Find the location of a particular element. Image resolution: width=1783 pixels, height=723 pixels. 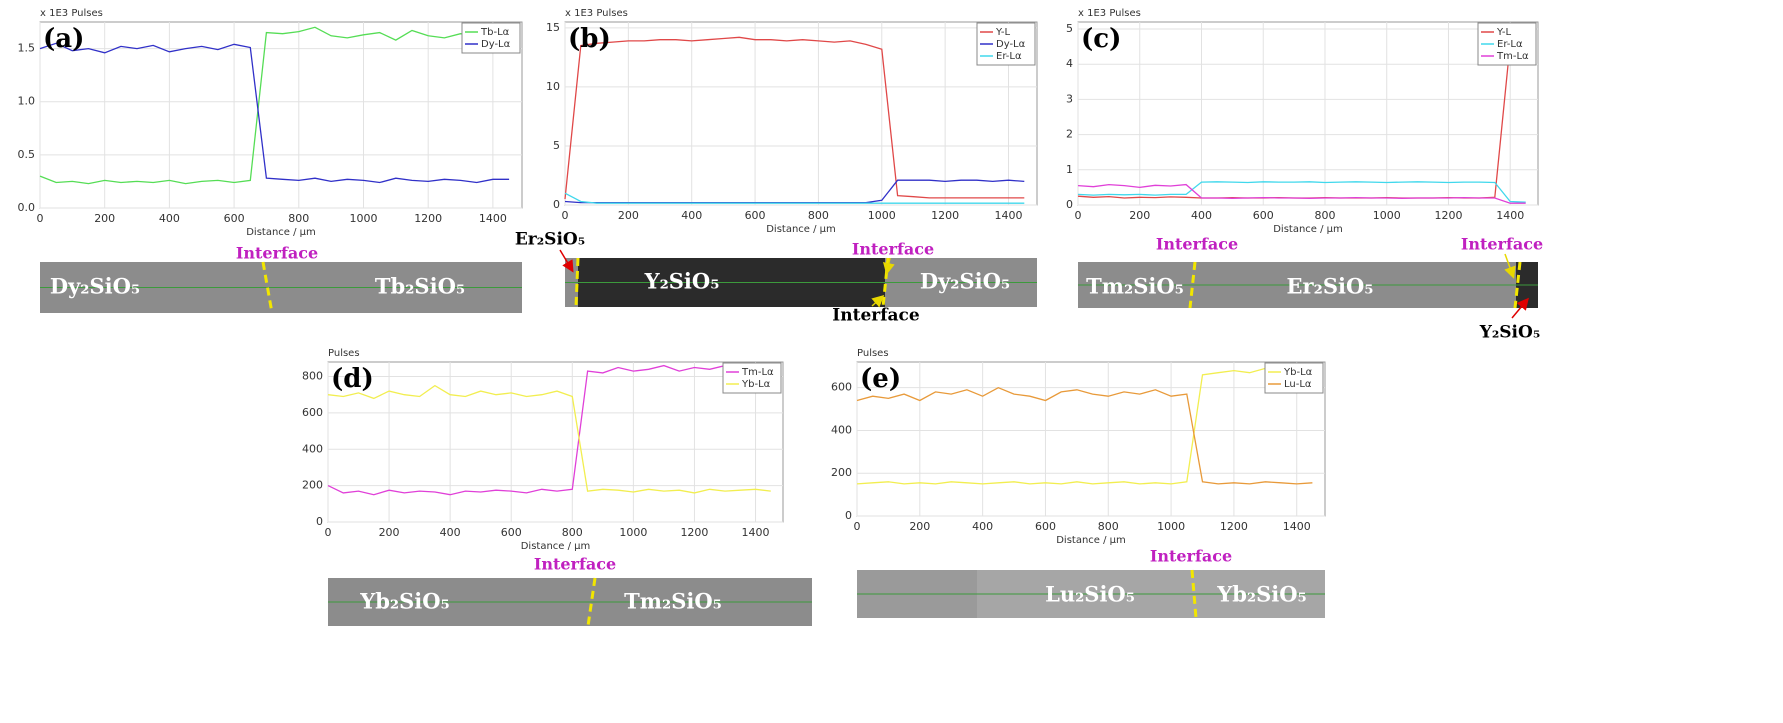

legend-label: Lu-Lα is located at coordinates (1298, 384).